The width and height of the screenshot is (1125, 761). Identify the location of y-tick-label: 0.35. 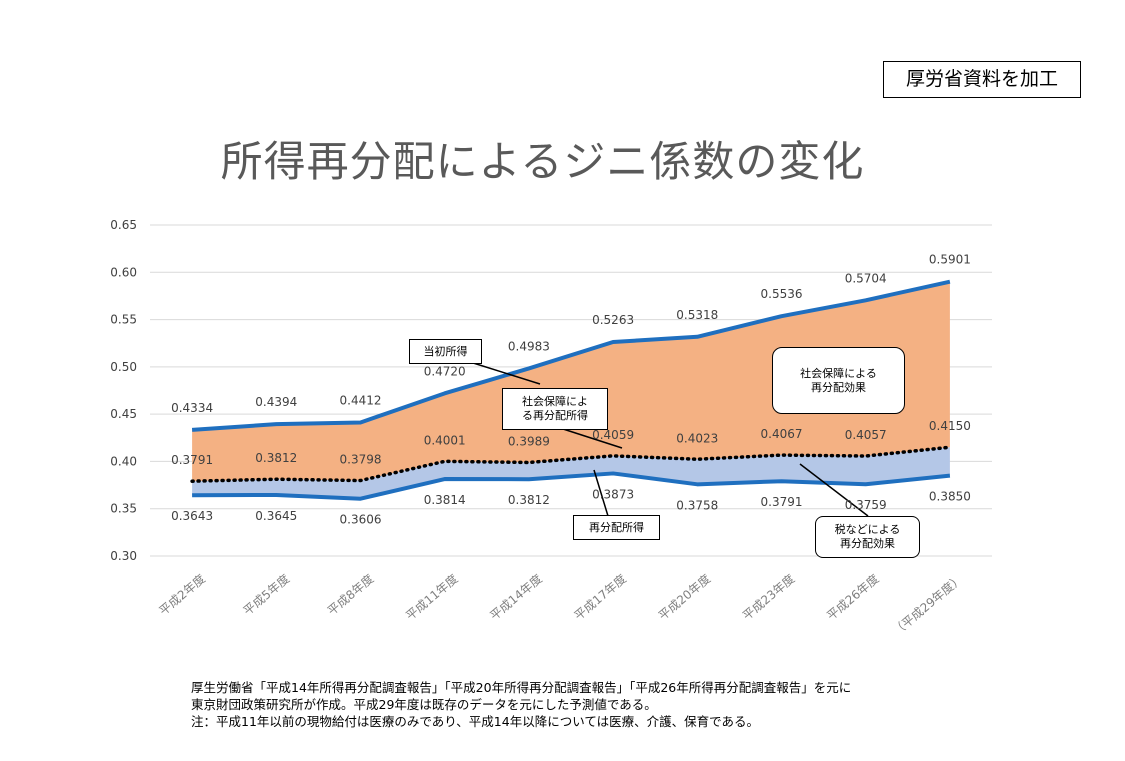
(123, 509).